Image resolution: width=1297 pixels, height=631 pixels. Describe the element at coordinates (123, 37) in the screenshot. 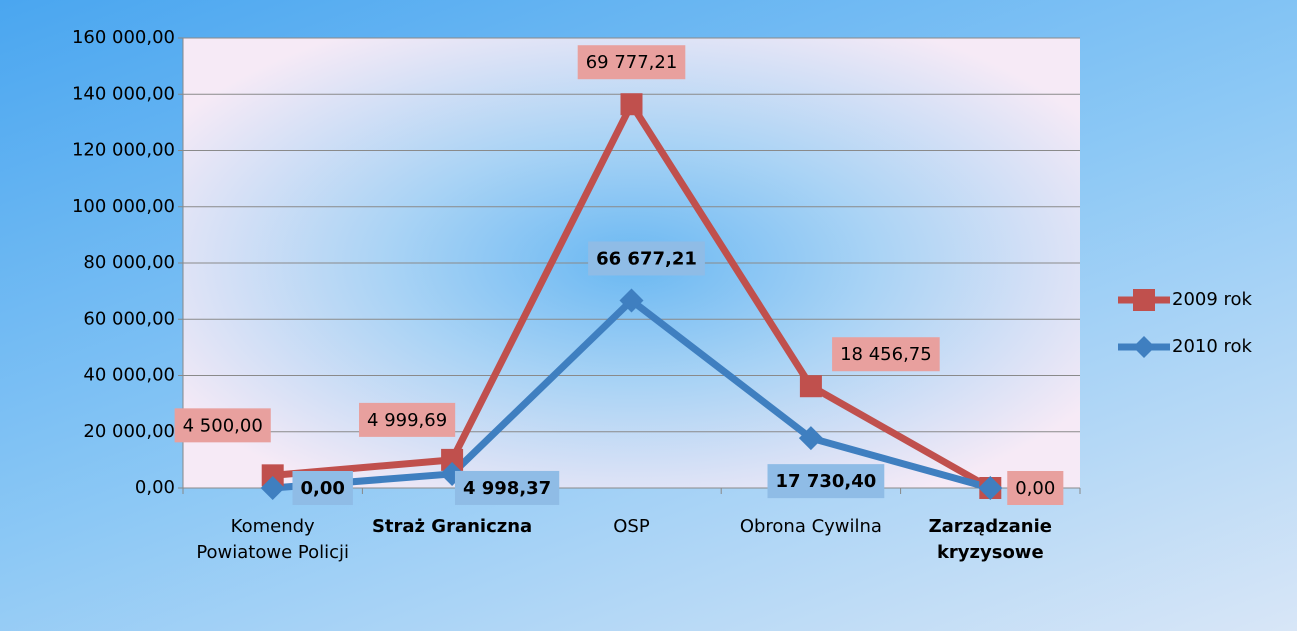

I see `y-tick-label: 160 000,00` at that location.